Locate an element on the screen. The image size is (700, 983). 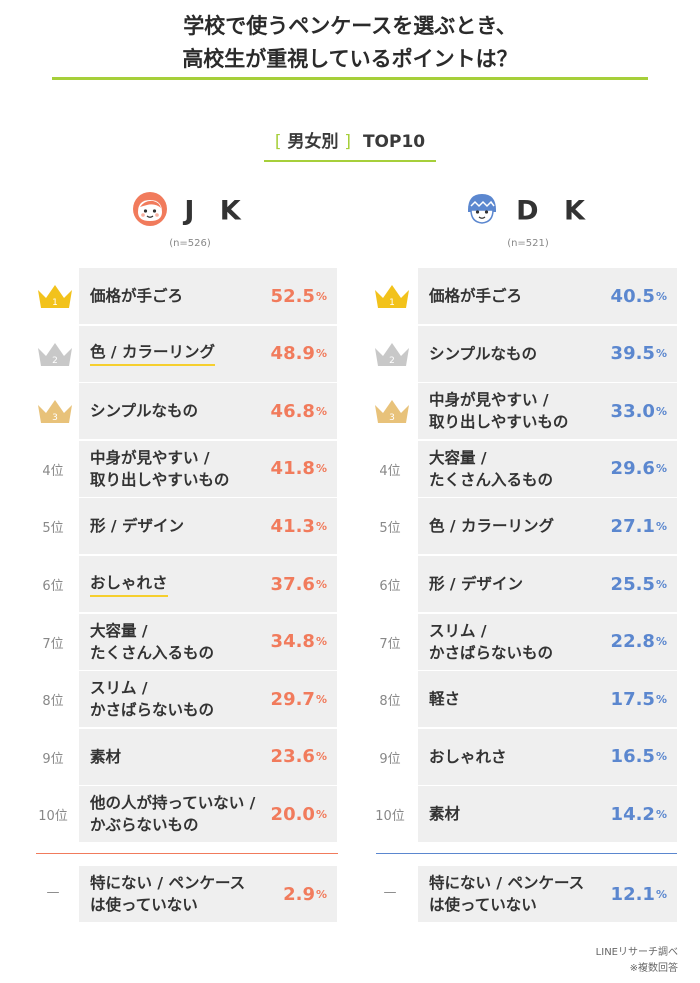
page-title: 学校で使うペンケースを選ぶとき、 高校生が重視しているポイントは？ is located at coordinates (350, 43).